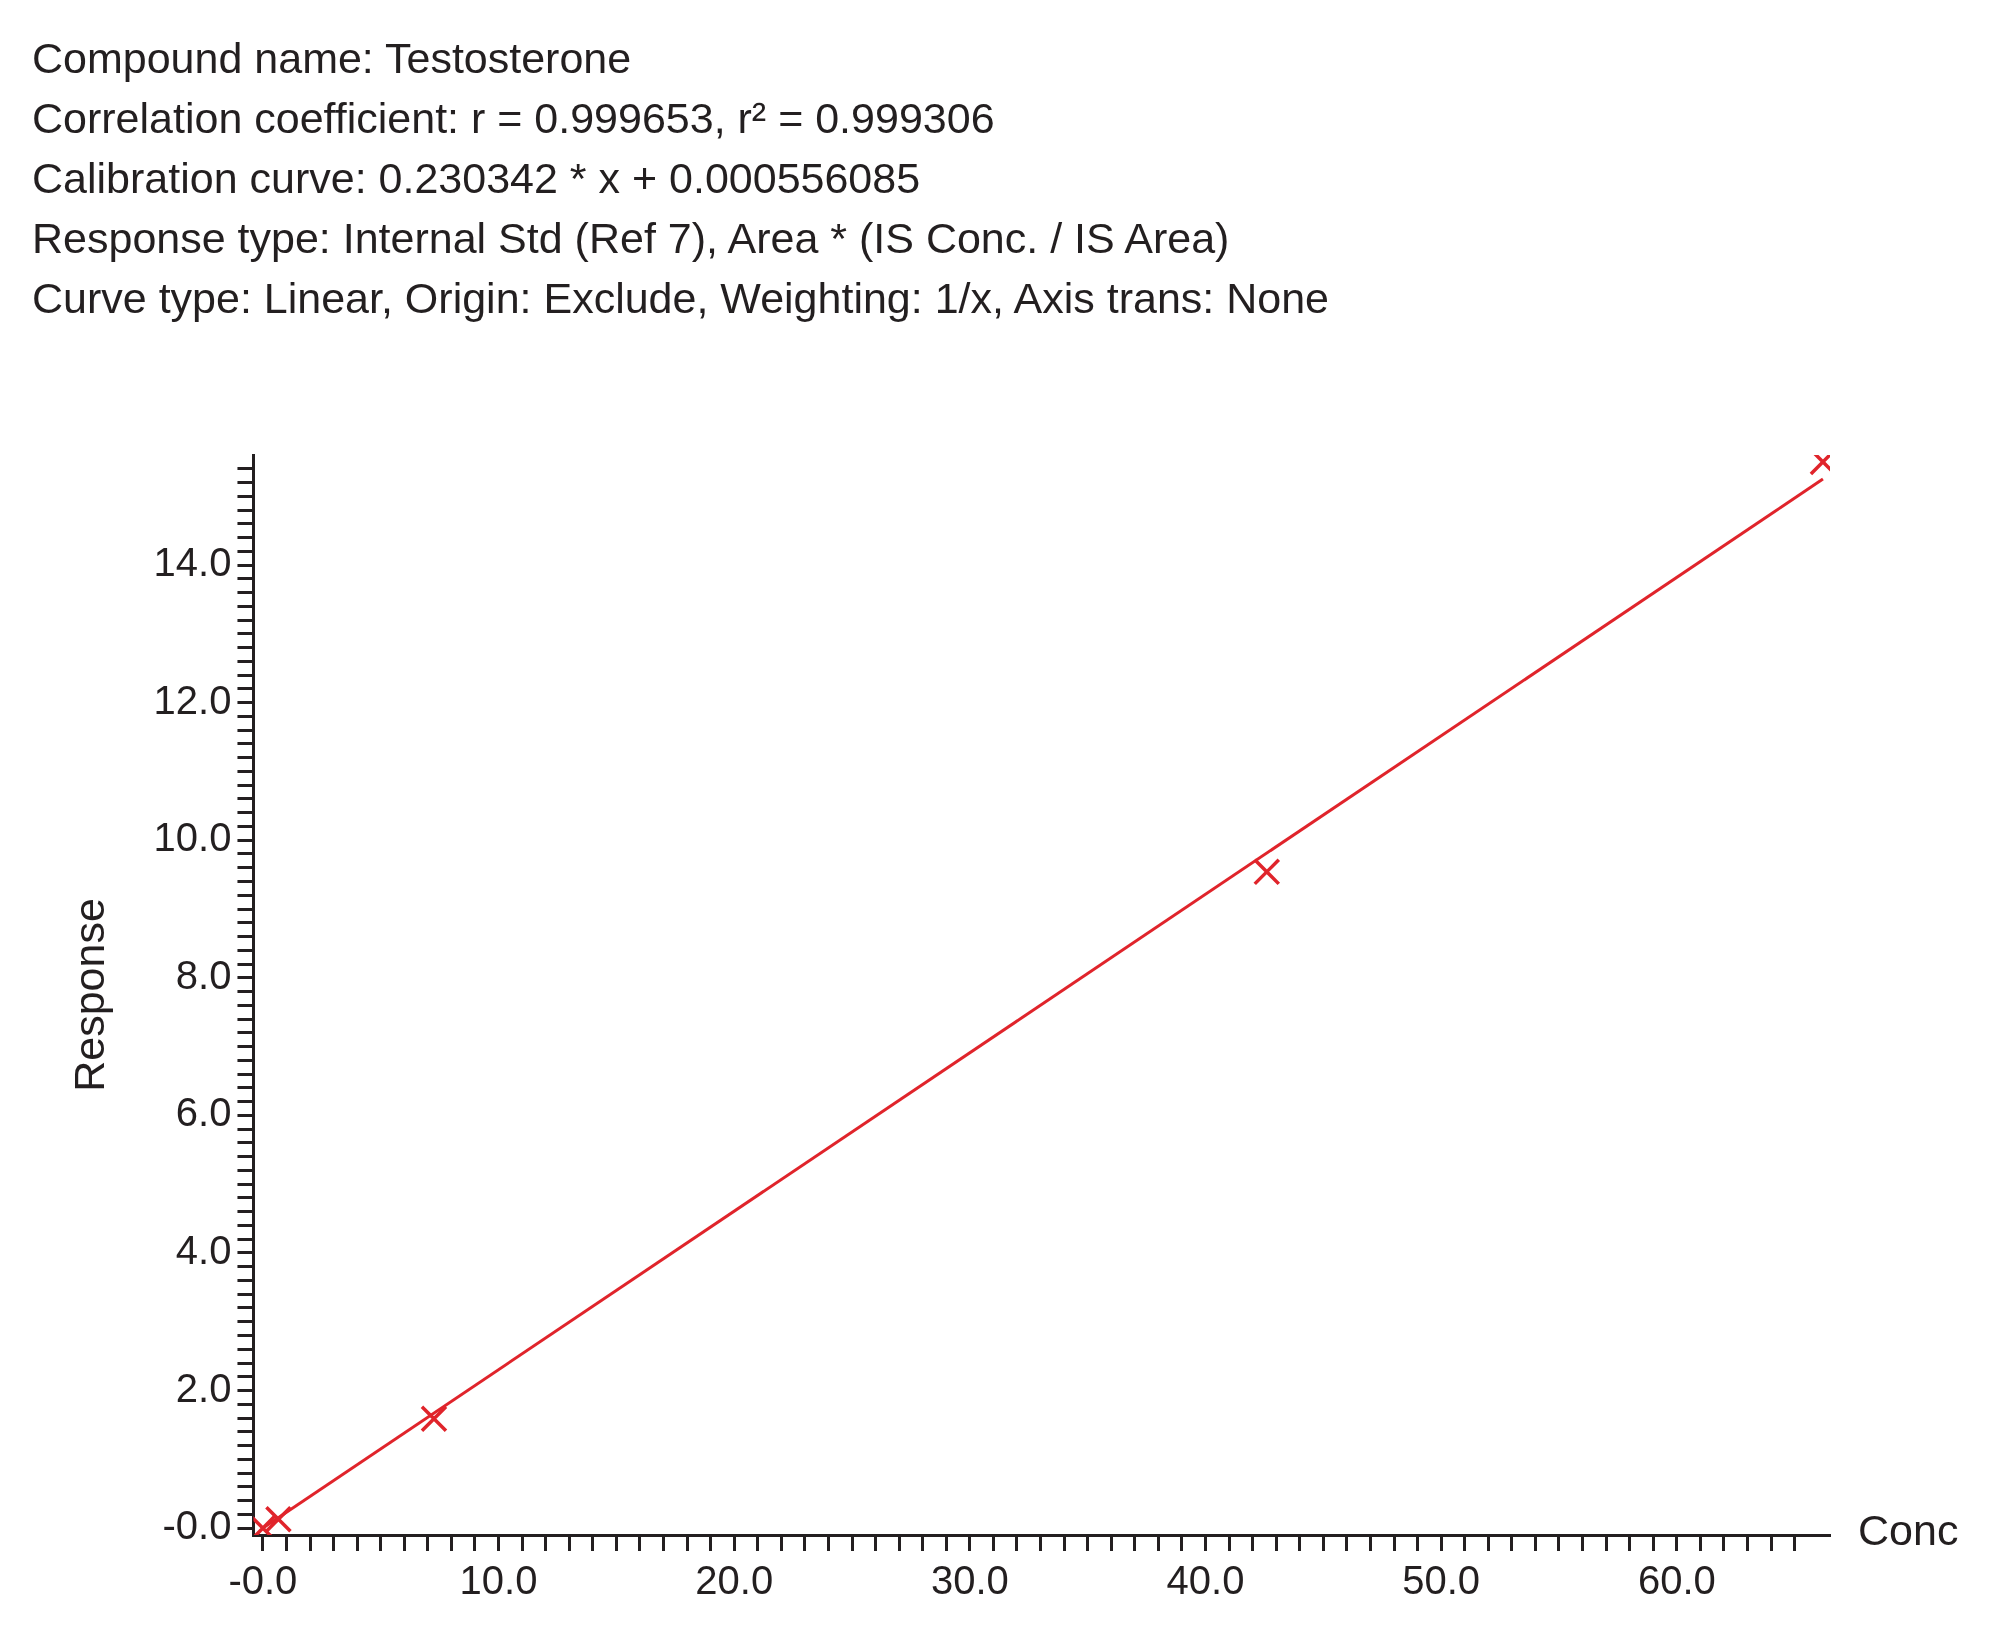 The height and width of the screenshot is (1647, 2000). What do you see at coordinates (203, 974) in the screenshot?
I see `y-tick-label: 8.0` at bounding box center [203, 974].